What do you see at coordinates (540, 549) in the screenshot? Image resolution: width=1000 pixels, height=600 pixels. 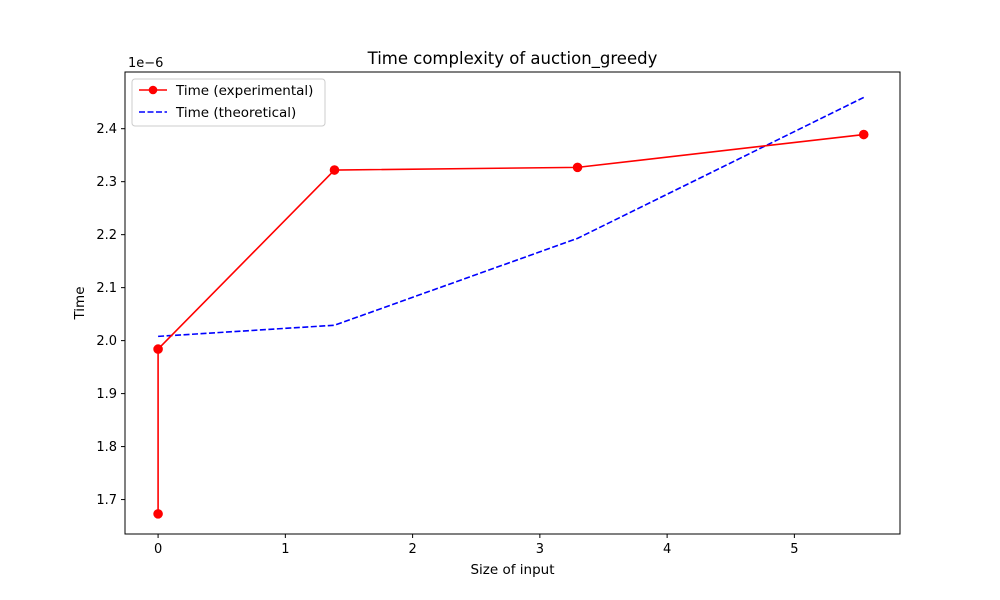 I see `x-tick-label: 3` at bounding box center [540, 549].